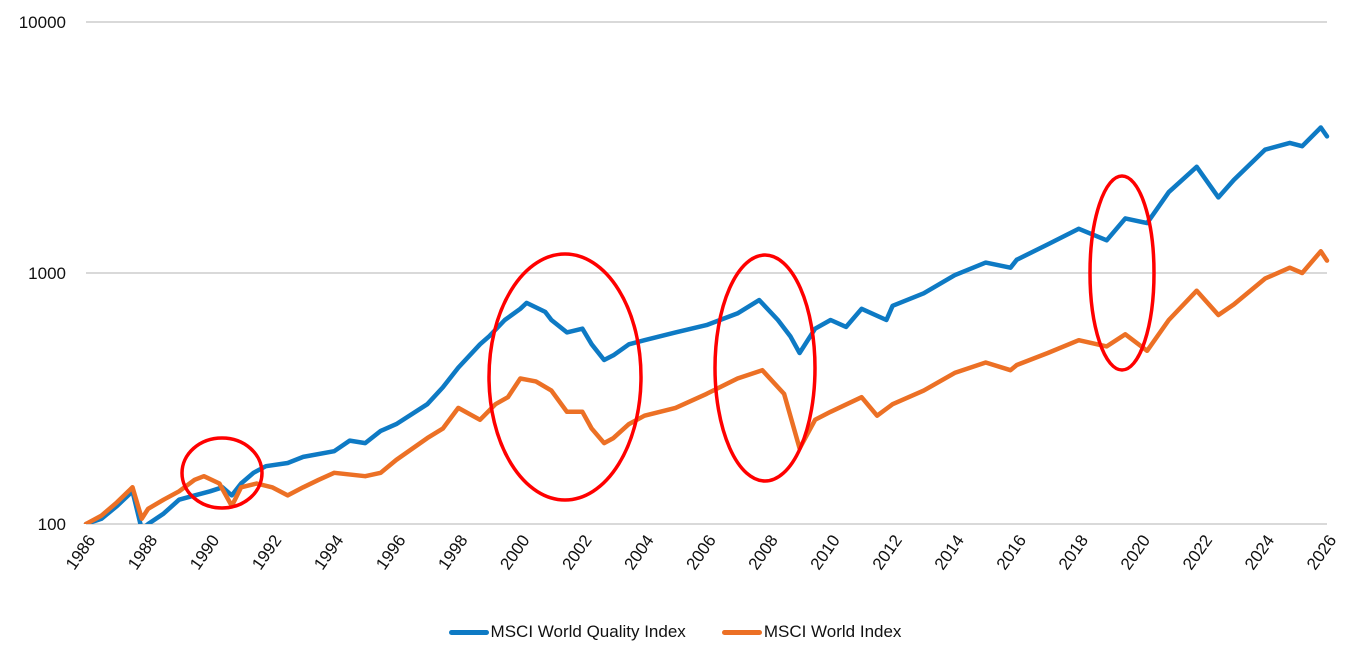 The height and width of the screenshot is (661, 1350). I want to click on x-tick-label: 1998, so click(452, 552).